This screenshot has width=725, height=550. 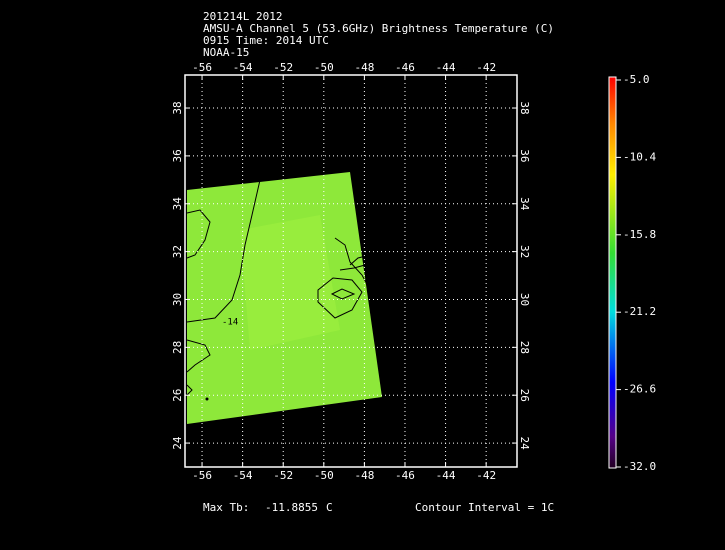 I want to click on colorbar-label: -32.0, so click(x=639, y=466).